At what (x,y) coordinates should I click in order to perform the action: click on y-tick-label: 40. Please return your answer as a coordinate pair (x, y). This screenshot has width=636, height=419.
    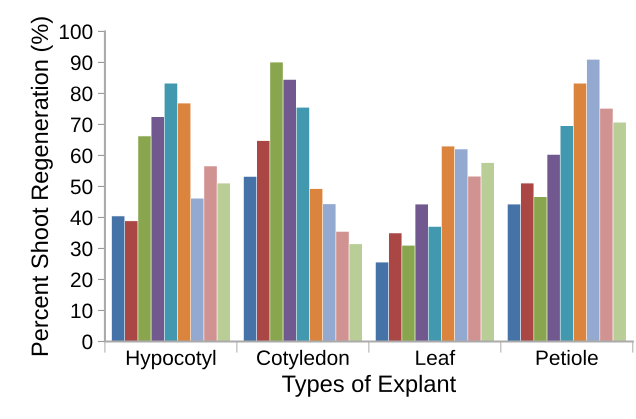
    Looking at the image, I should click on (81, 218).